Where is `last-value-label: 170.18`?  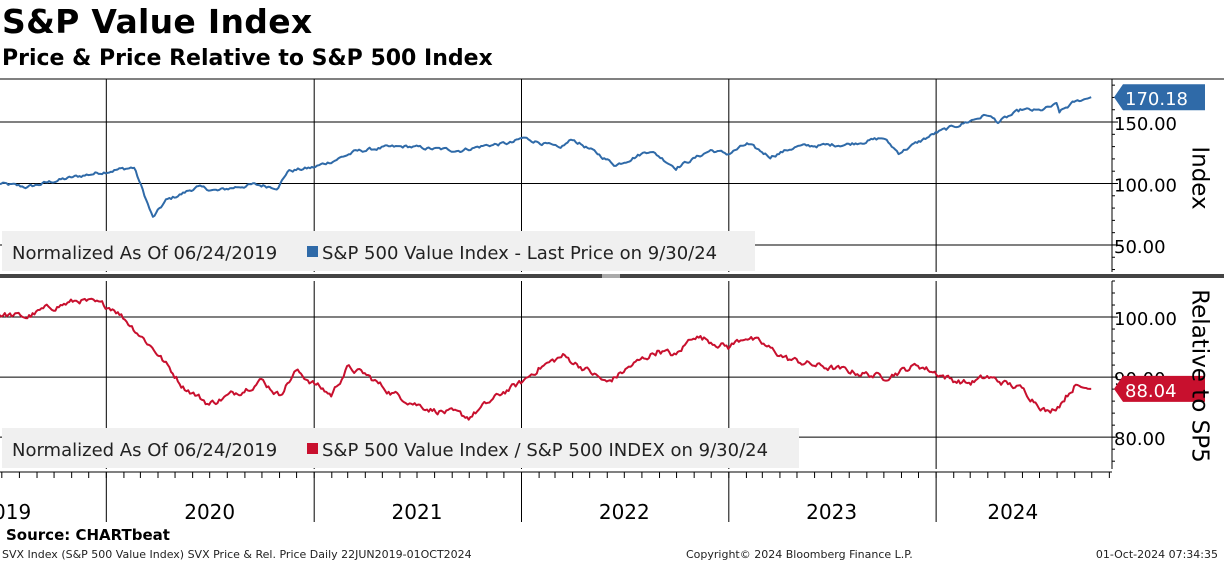 last-value-label: 170.18 is located at coordinates (1156, 99).